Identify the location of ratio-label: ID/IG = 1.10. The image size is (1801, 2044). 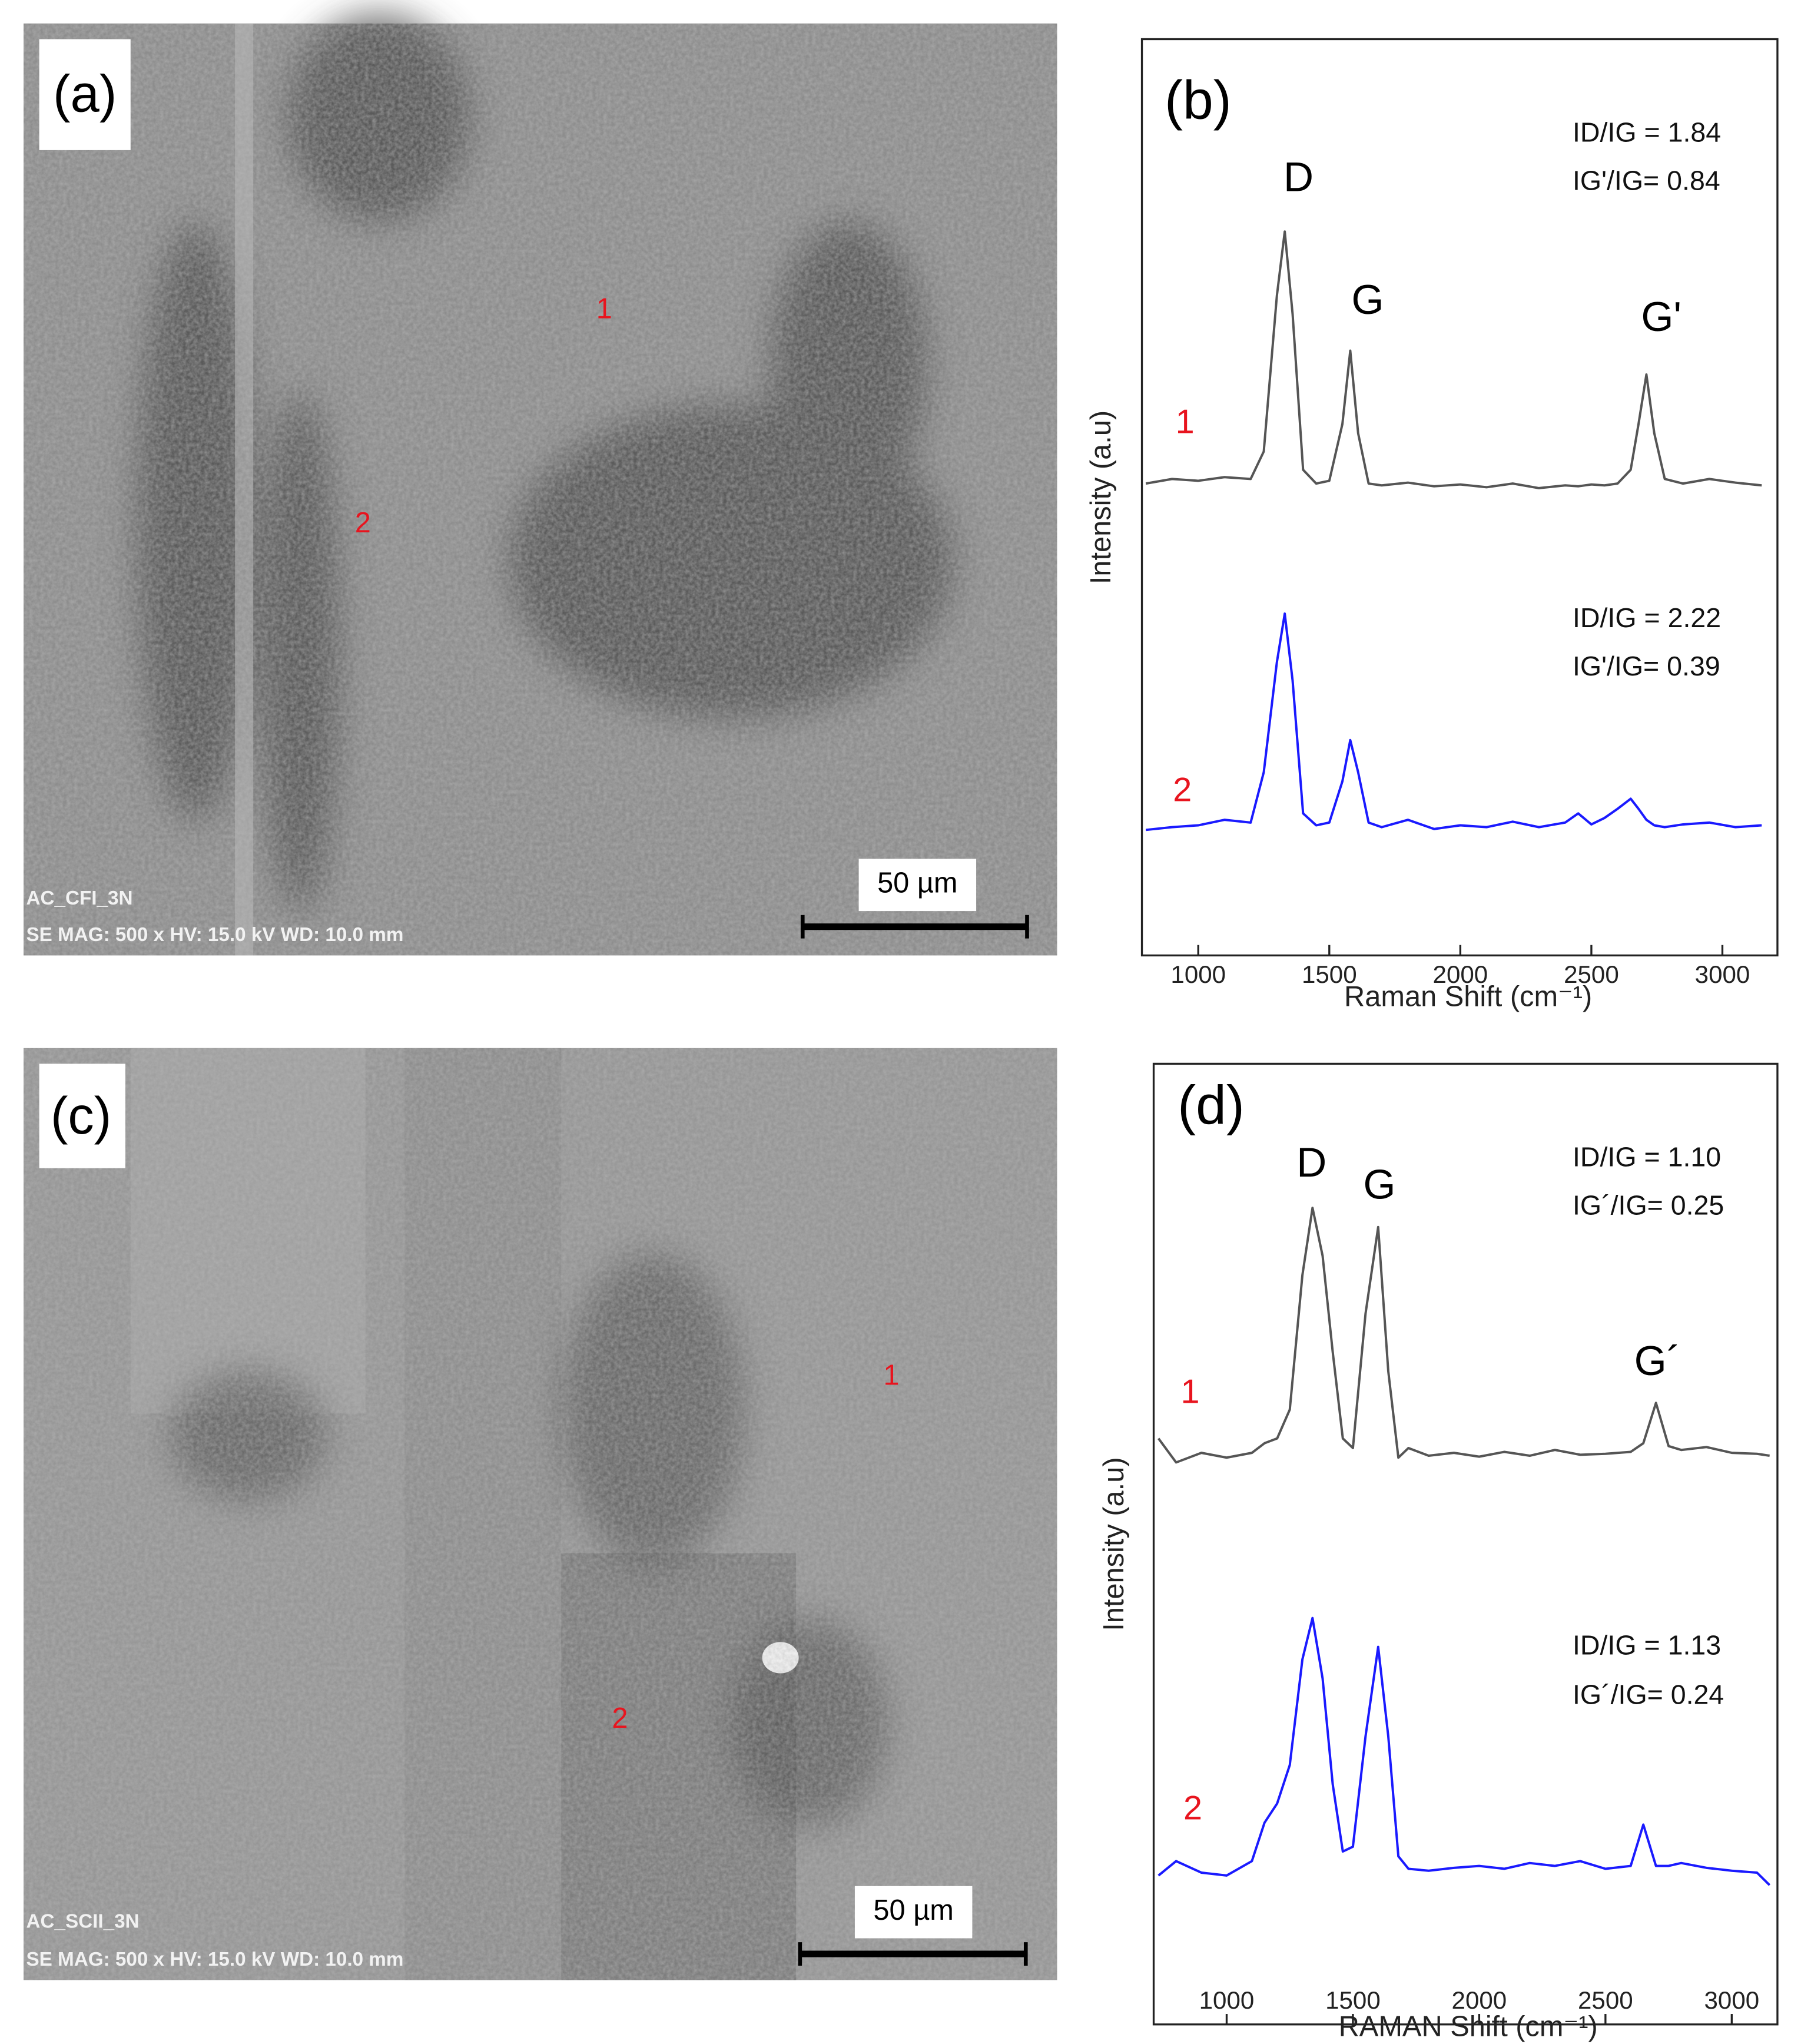
(1647, 1157).